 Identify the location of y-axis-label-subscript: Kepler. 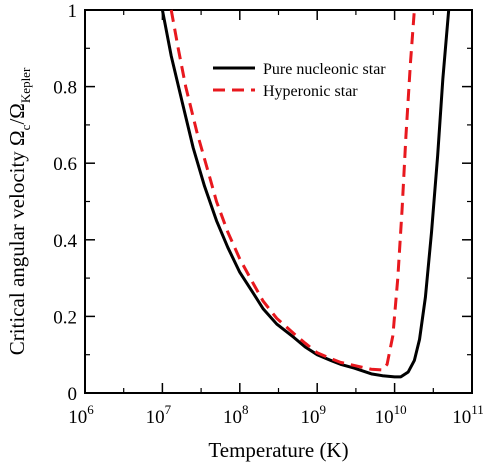
(25, 85).